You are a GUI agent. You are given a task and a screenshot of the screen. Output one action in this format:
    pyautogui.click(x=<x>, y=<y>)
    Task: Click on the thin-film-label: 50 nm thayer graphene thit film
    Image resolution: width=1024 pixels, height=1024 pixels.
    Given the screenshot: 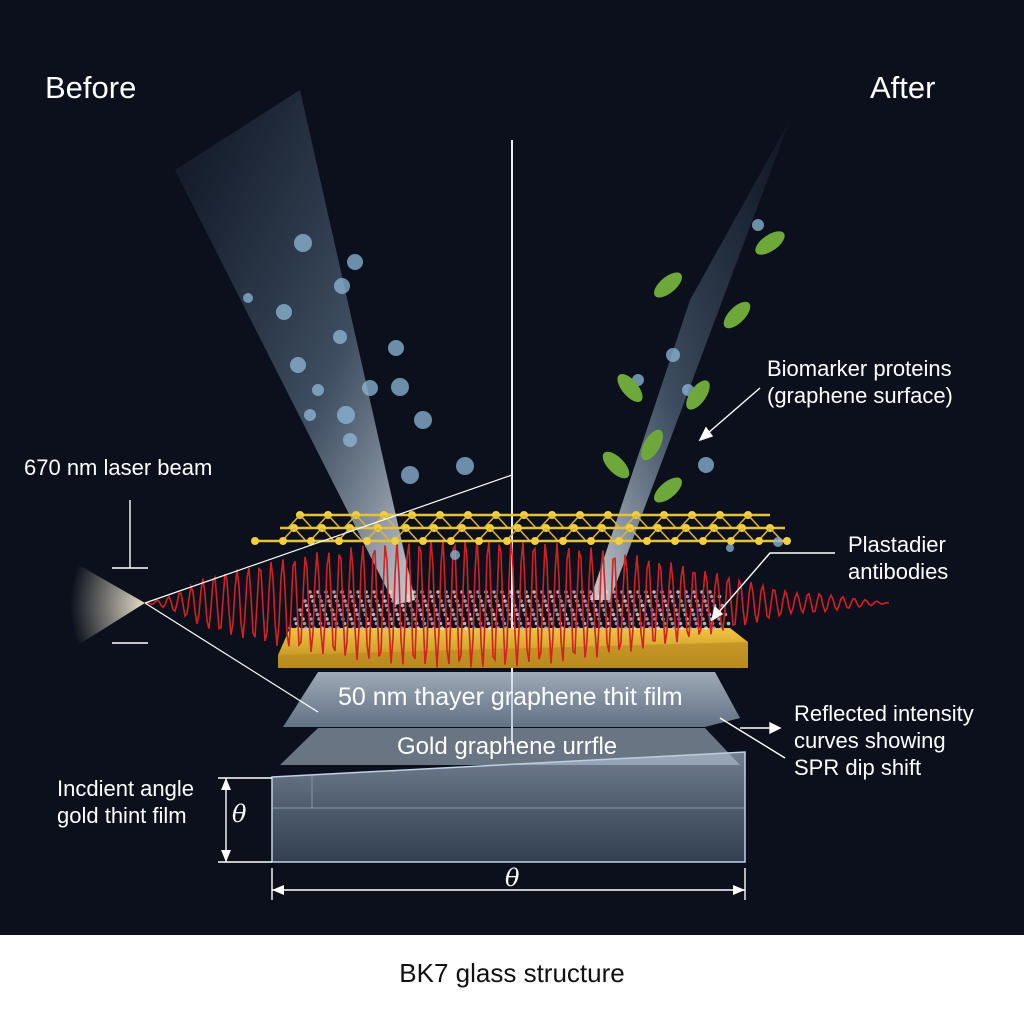 What is the action you would take?
    pyautogui.click(x=510, y=697)
    